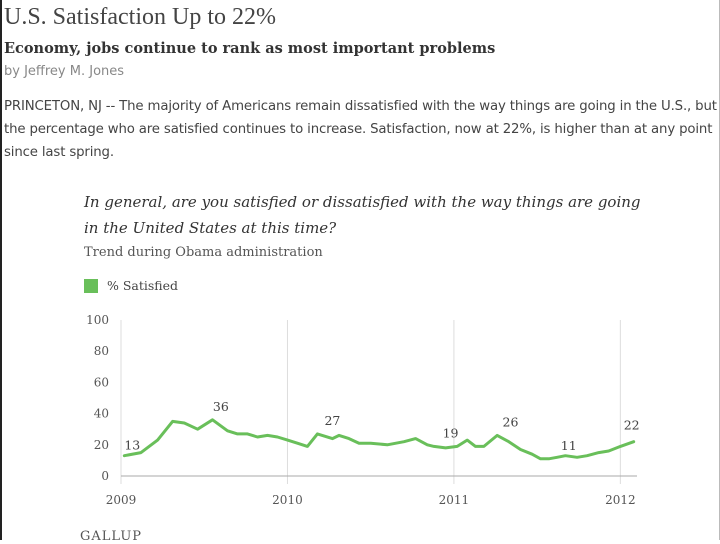 Image resolution: width=720 pixels, height=544 pixels. I want to click on y-tick-label-20: 20, so click(101, 445).